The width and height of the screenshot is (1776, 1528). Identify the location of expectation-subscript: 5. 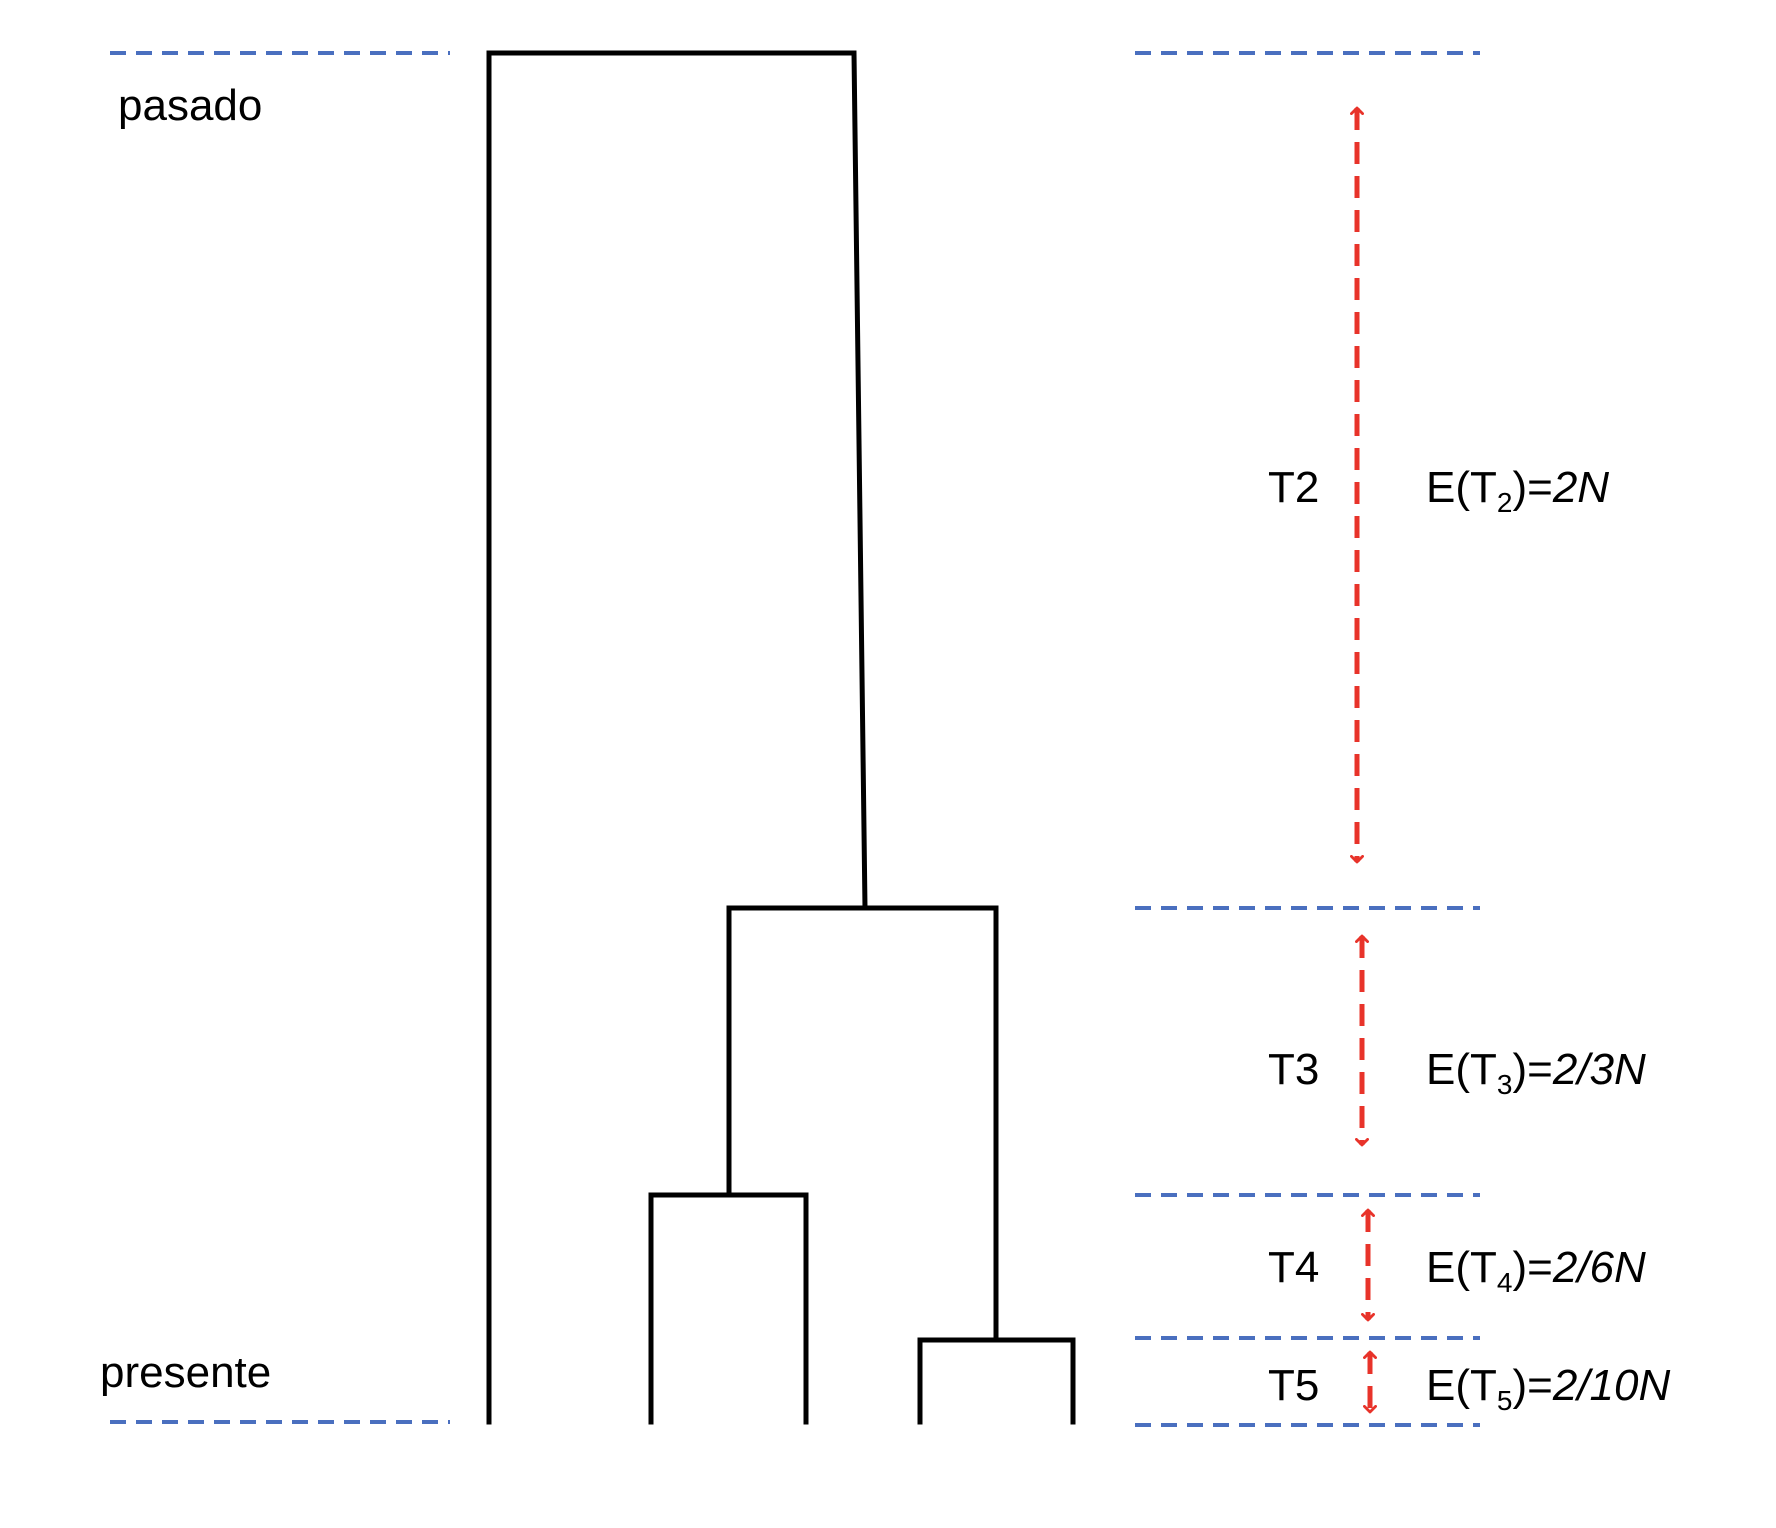
(1505, 1400).